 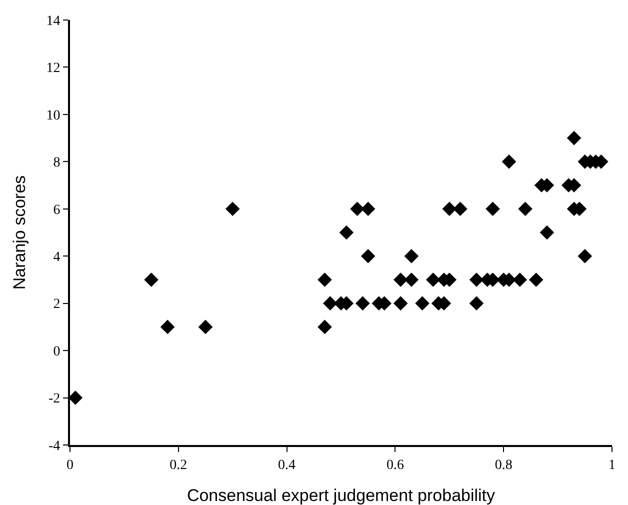 What do you see at coordinates (56, 210) in the screenshot?
I see `y-tick-label: 6` at bounding box center [56, 210].